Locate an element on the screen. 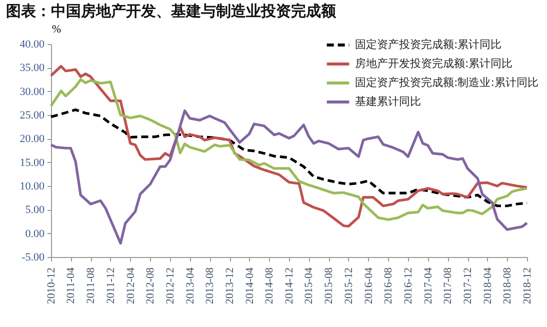 The image size is (547, 327). x-tick-label: 2017-08 is located at coordinates (448, 285).